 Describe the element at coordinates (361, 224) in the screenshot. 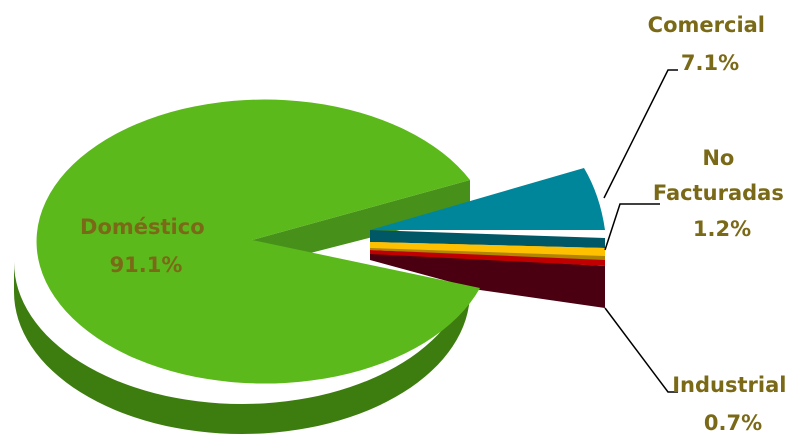

I see `slice-domestico-inner-face` at that location.